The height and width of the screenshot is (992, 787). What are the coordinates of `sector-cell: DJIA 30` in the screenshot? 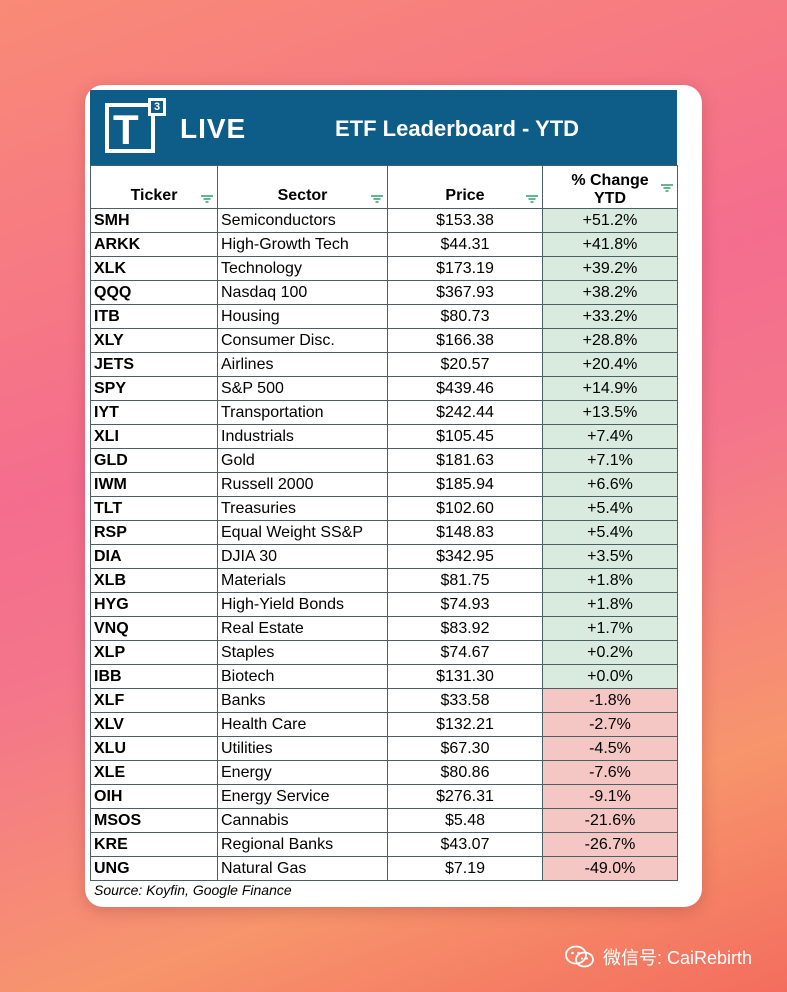 It's located at (302, 556).